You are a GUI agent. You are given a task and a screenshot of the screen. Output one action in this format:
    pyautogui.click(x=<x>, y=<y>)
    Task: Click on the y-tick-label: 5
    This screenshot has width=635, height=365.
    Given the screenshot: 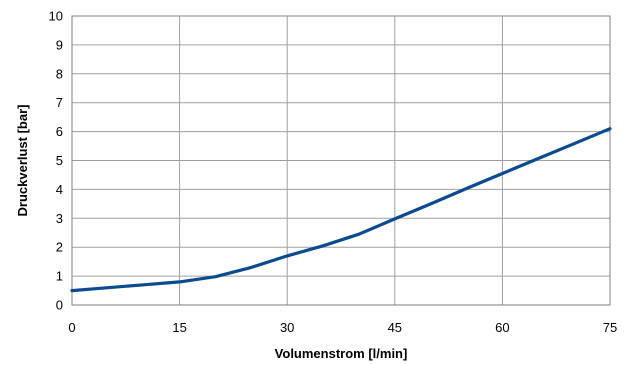 What is the action you would take?
    pyautogui.click(x=59, y=160)
    